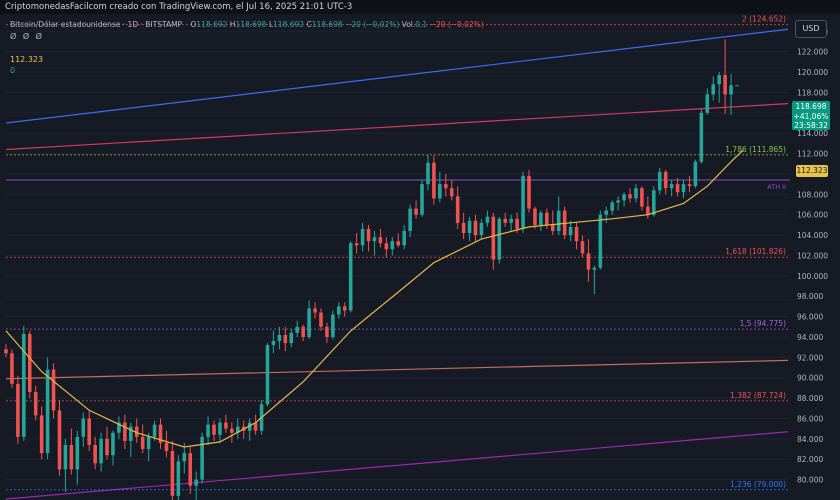 The width and height of the screenshot is (840, 500). I want to click on high-key: H, so click(232, 24).